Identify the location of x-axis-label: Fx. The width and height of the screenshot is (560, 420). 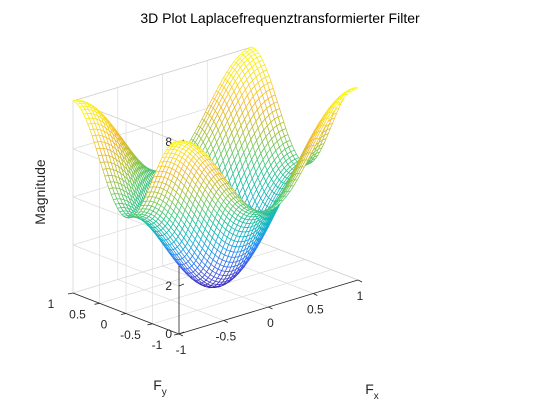
(372, 391).